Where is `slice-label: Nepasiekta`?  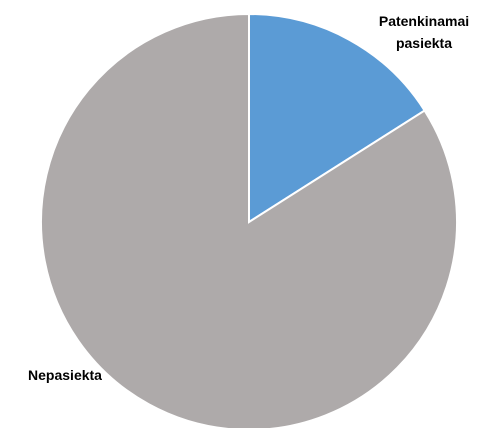 slice-label: Nepasiekta is located at coordinates (65, 375).